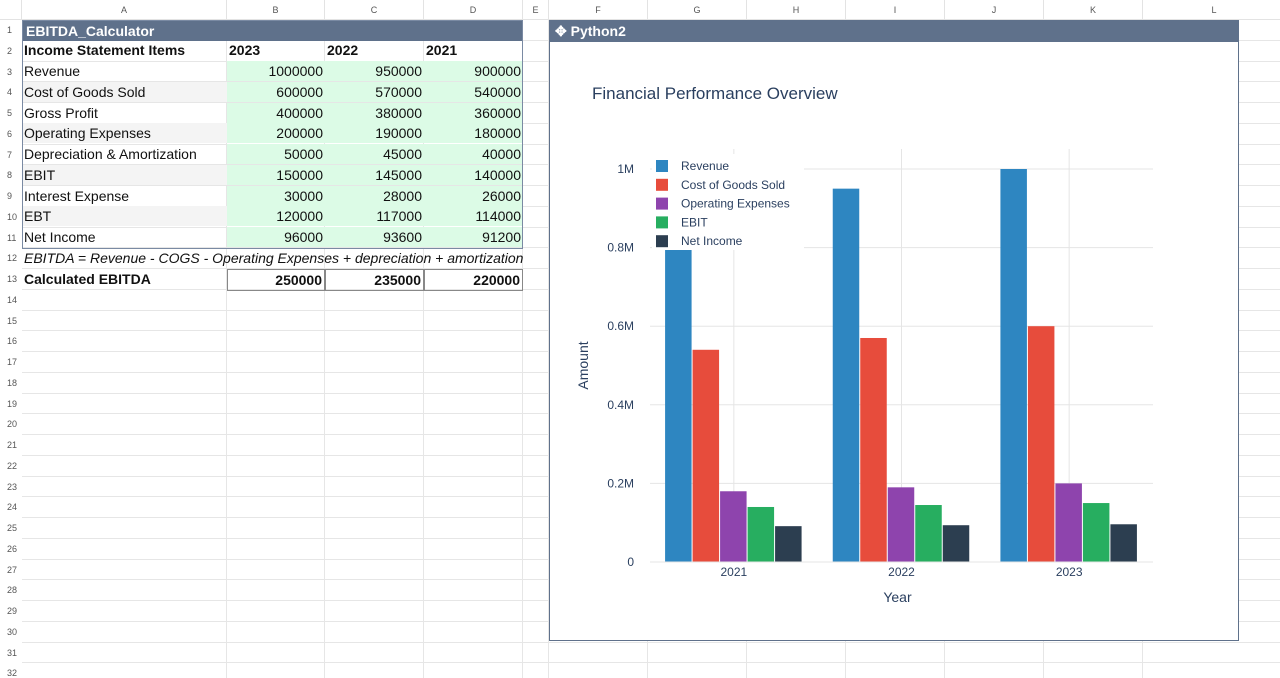 This screenshot has height=678, width=1280. What do you see at coordinates (598, 10) in the screenshot?
I see `column-header-F: F` at bounding box center [598, 10].